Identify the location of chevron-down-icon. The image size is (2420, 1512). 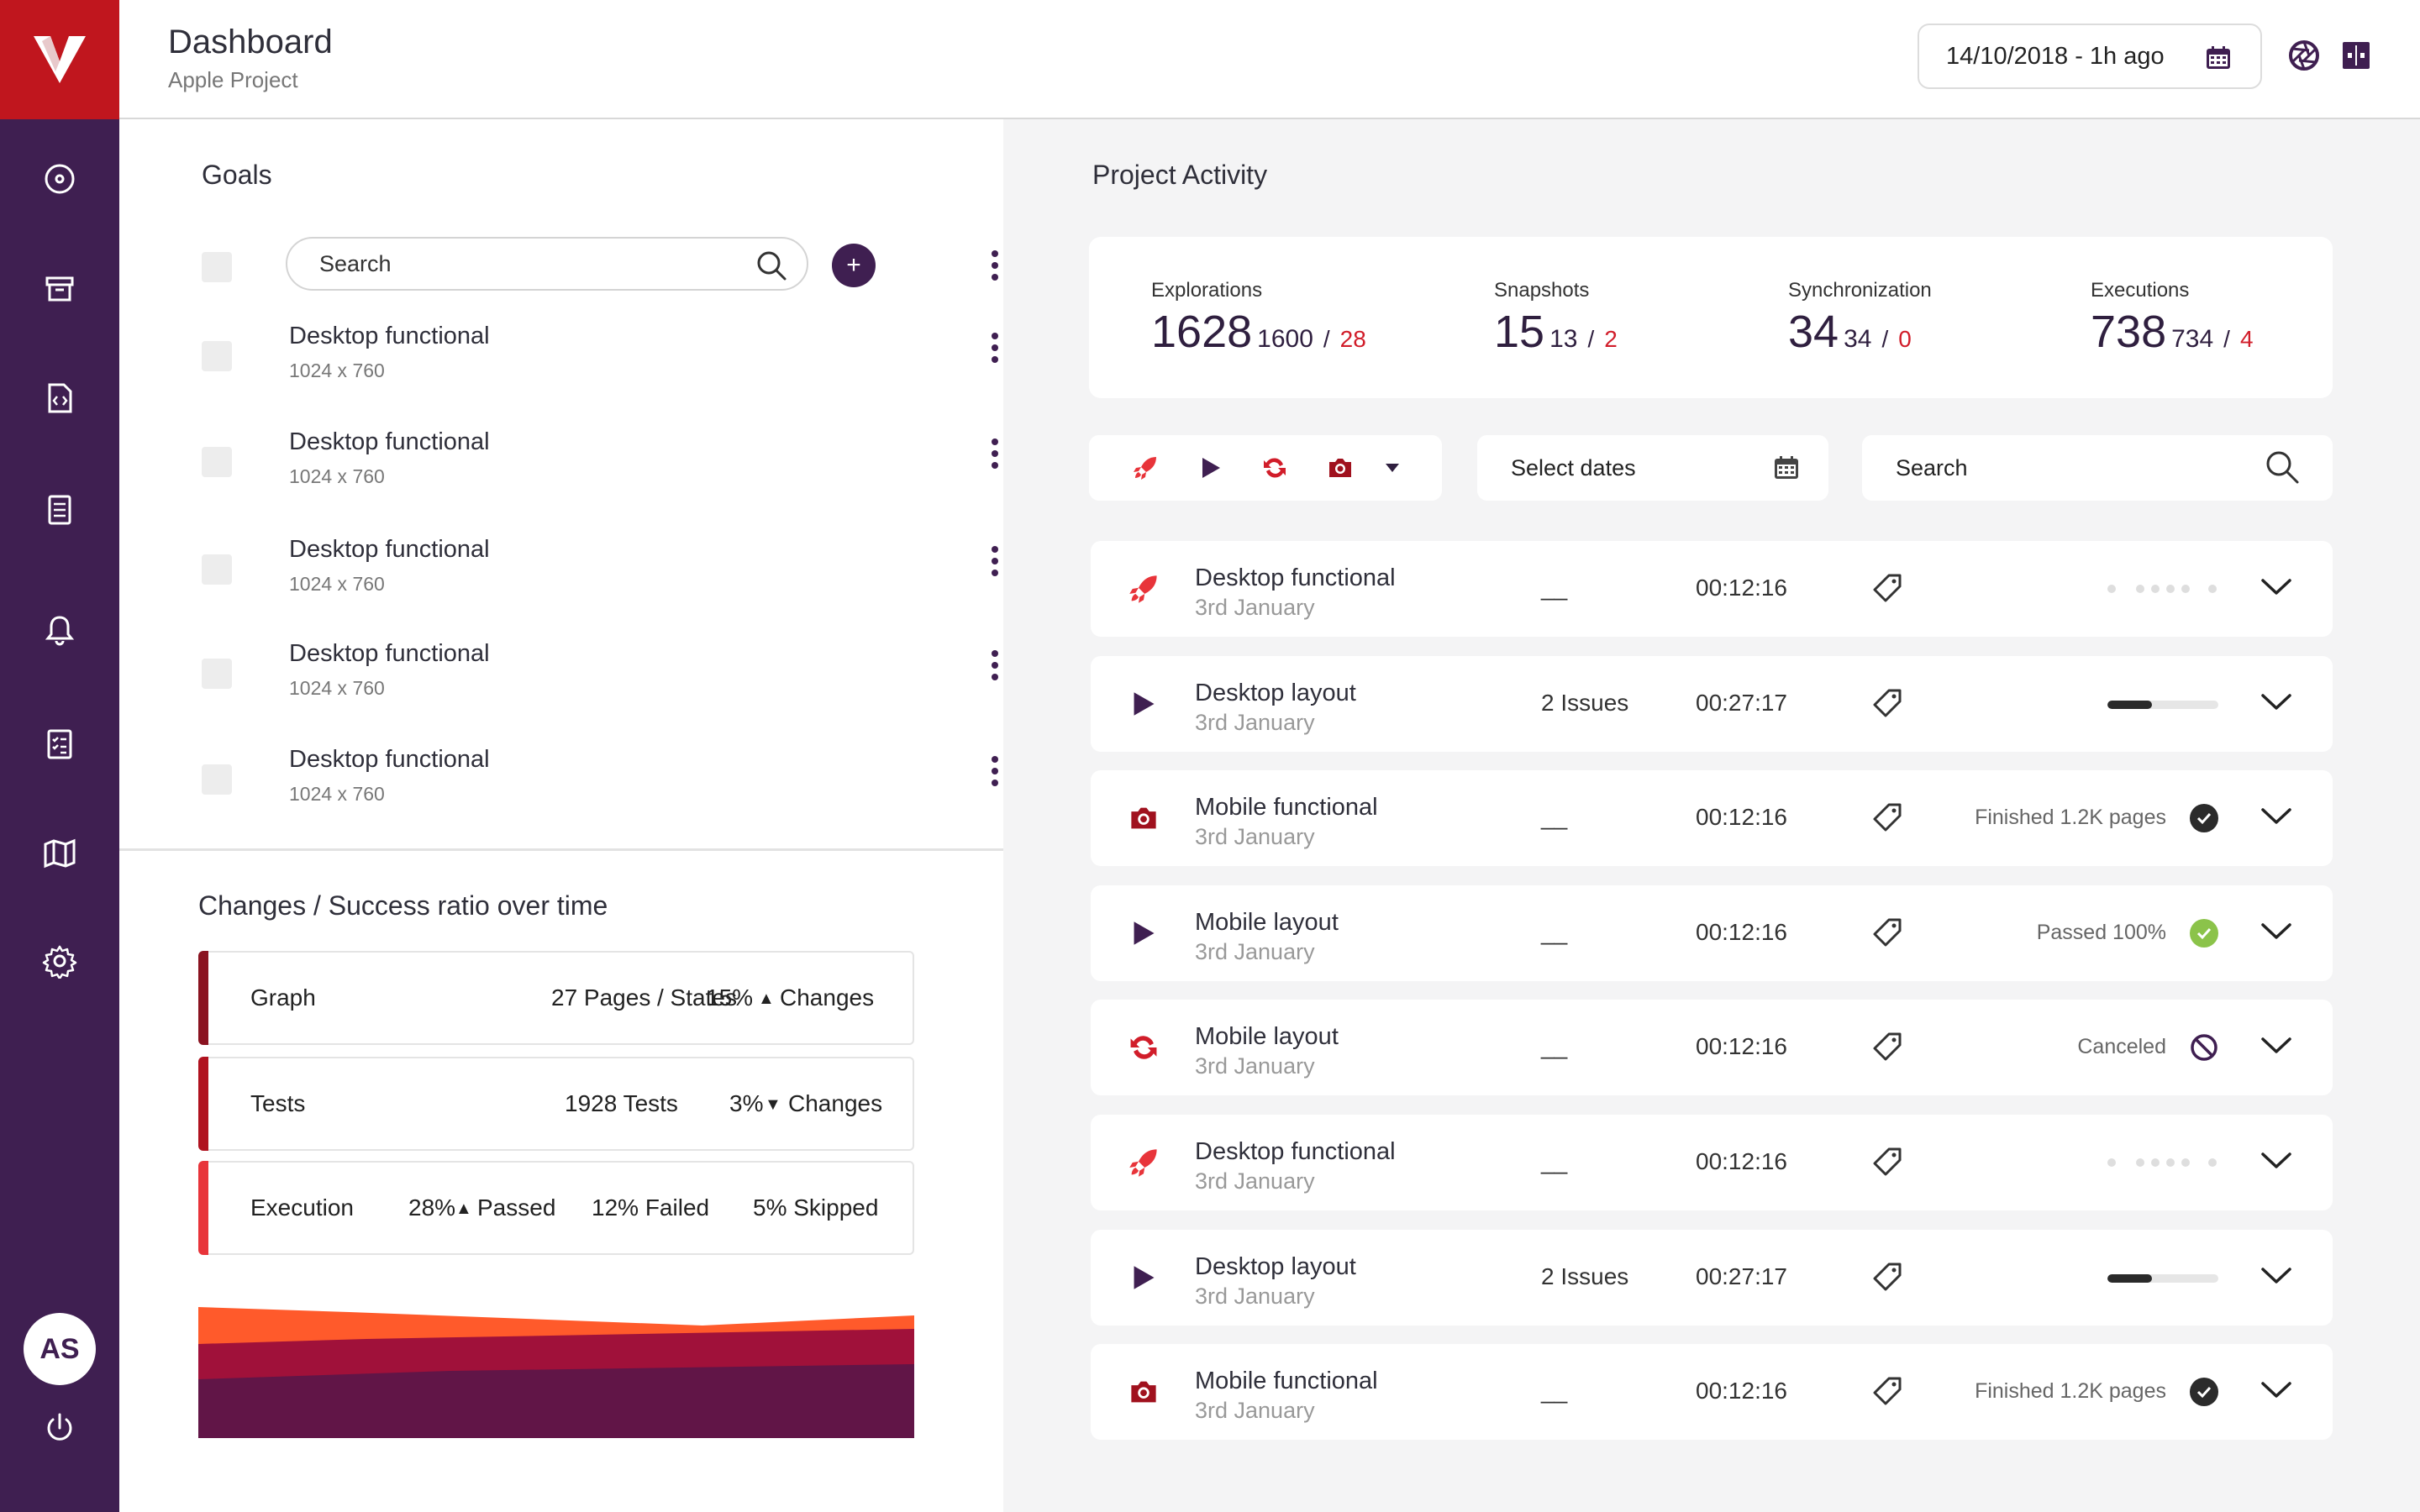
(2276, 1163).